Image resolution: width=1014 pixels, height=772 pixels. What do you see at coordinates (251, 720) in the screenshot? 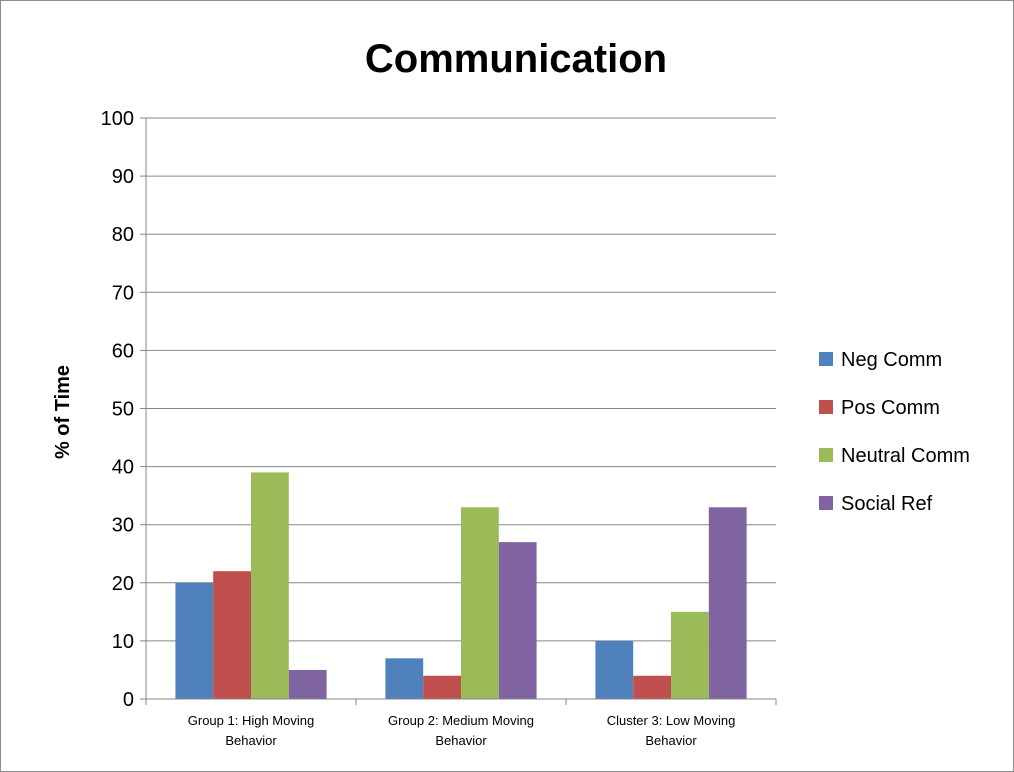
I see `x-tick-label: Group 1: High Moving` at bounding box center [251, 720].